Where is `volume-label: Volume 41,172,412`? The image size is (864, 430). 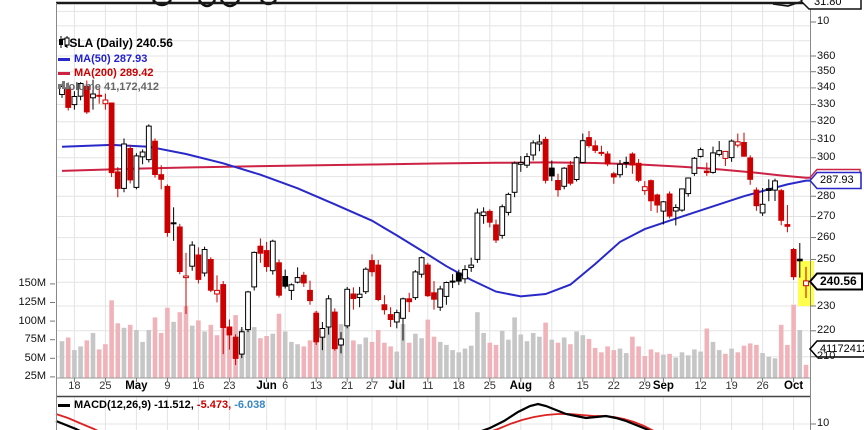 volume-label: Volume 41,172,412 is located at coordinates (111, 87).